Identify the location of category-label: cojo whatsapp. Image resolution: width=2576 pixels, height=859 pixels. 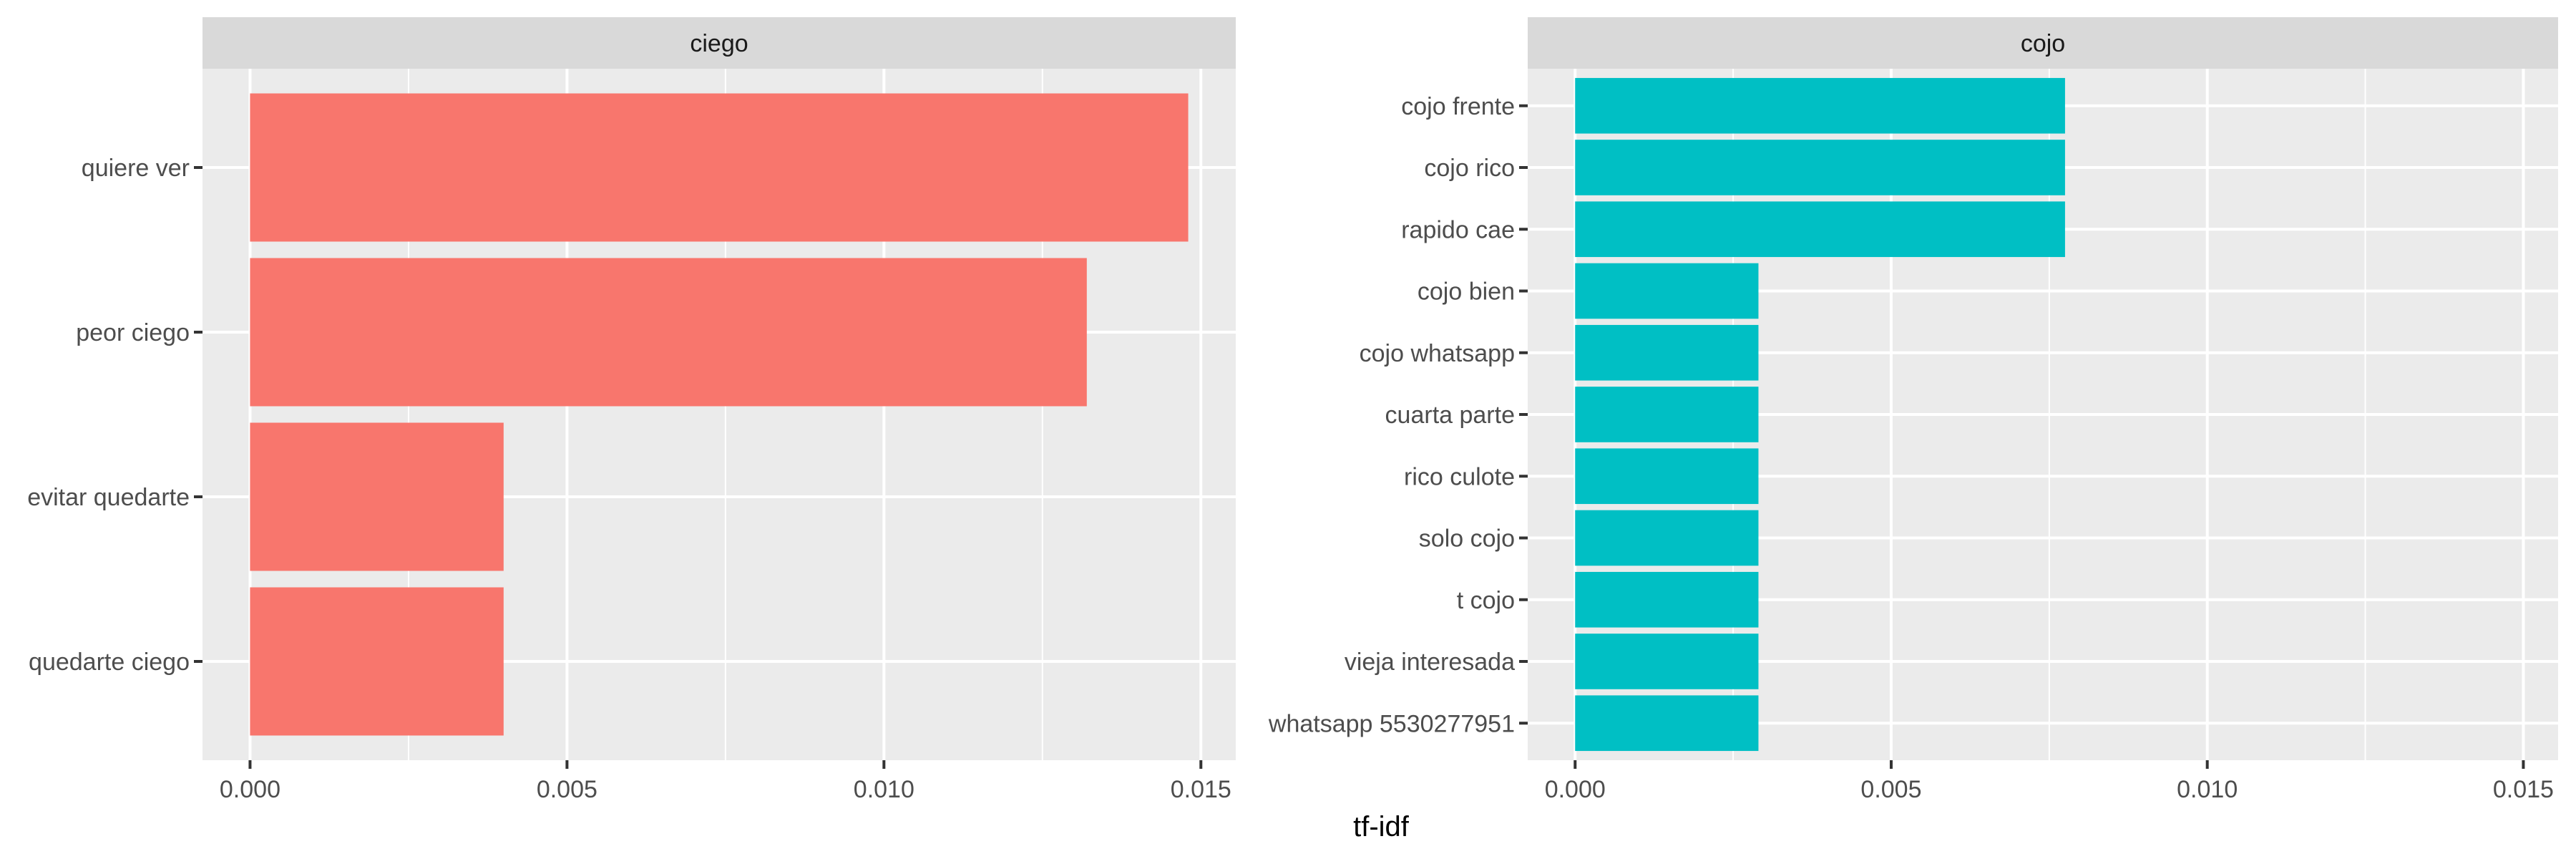
(1437, 353).